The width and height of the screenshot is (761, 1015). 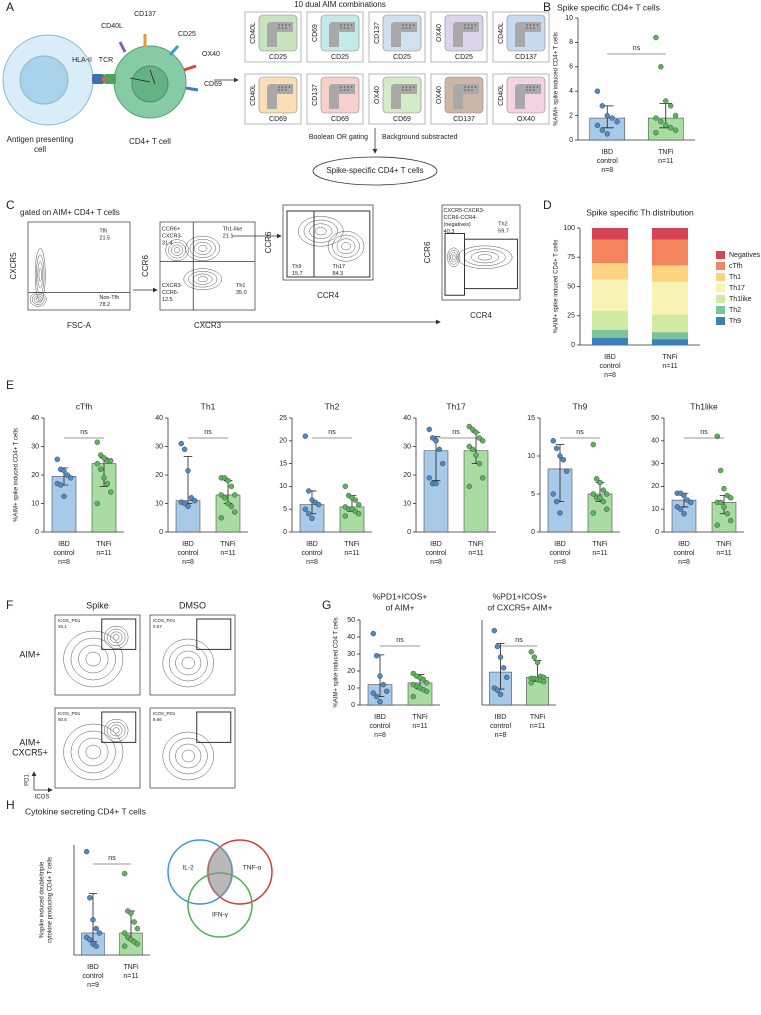 What do you see at coordinates (40, 139) in the screenshot?
I see `apc-label: Antigen presenting` at bounding box center [40, 139].